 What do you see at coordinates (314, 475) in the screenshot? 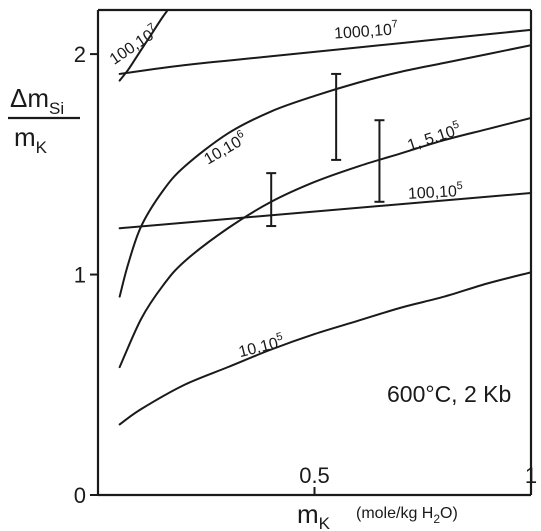
I see `x-tick-label: 0.5` at bounding box center [314, 475].